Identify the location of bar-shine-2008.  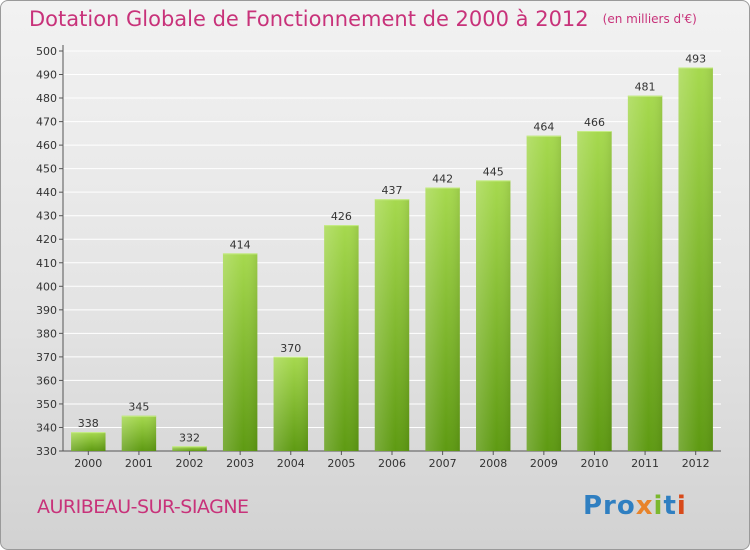
(493, 316).